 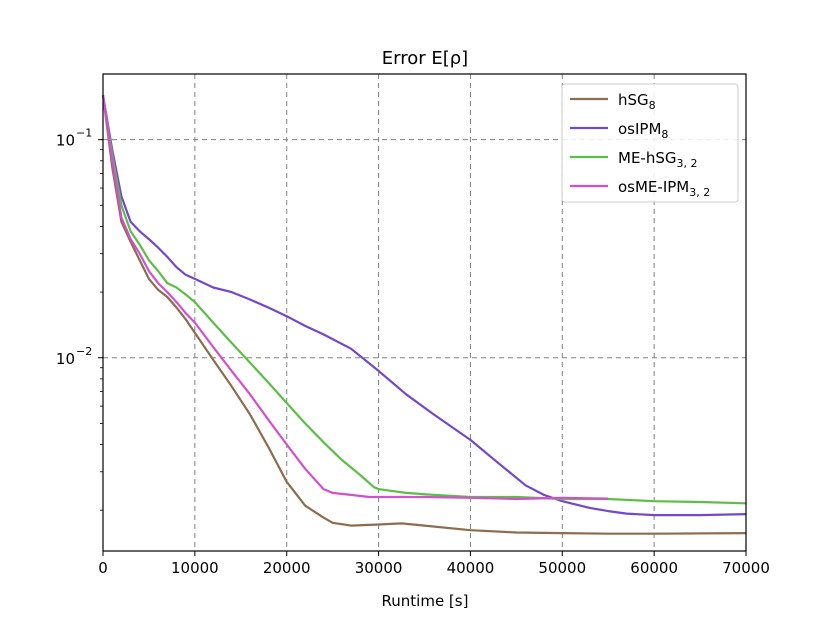 What do you see at coordinates (654, 568) in the screenshot?
I see `x-tick-label: 60000` at bounding box center [654, 568].